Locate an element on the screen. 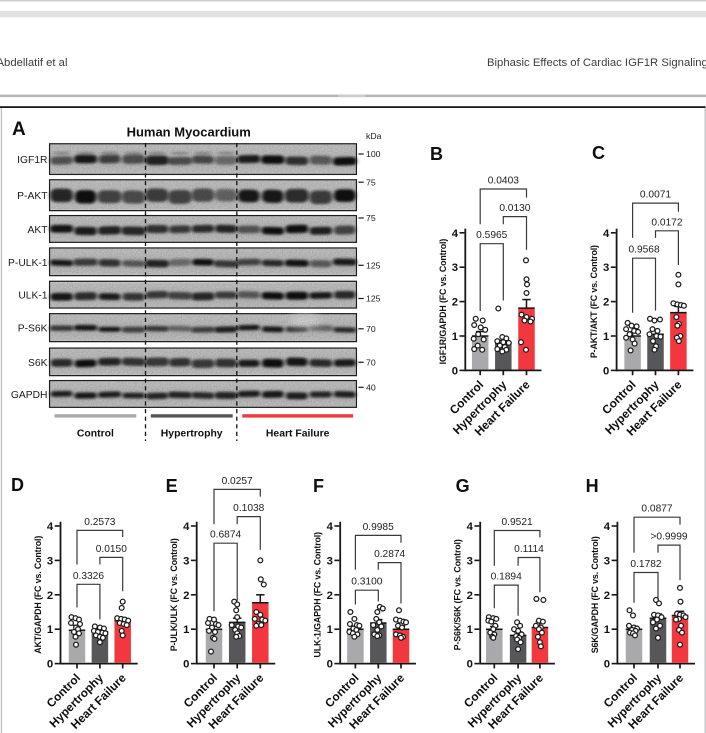 The image size is (706, 733). svg-text: A is located at coordinates (19, 129).